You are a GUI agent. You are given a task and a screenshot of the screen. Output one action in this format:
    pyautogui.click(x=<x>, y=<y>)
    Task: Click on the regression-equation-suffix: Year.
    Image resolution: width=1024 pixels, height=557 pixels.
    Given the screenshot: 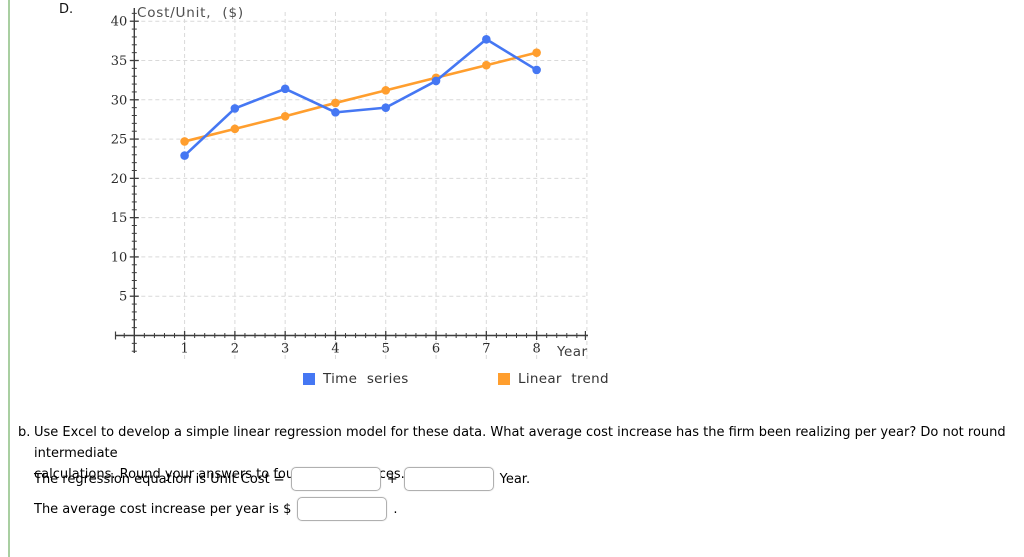 What is the action you would take?
    pyautogui.click(x=515, y=479)
    